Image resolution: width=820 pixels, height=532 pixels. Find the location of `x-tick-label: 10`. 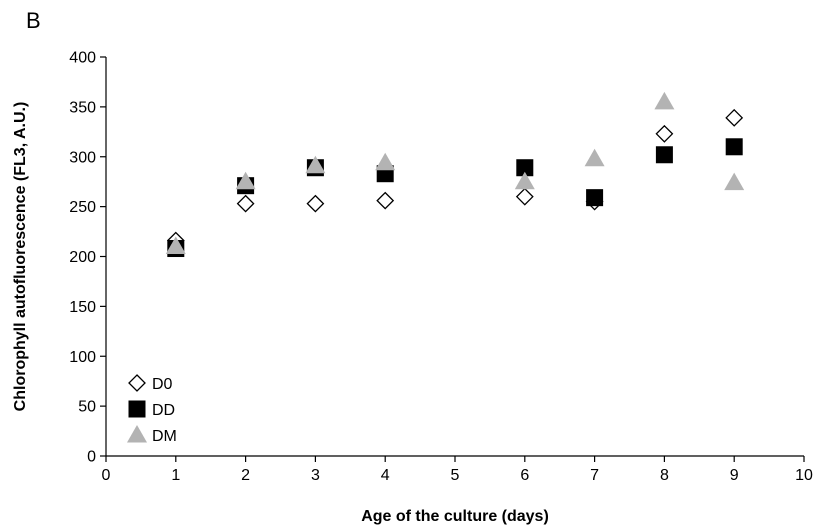

x-tick-label: 10 is located at coordinates (804, 475).